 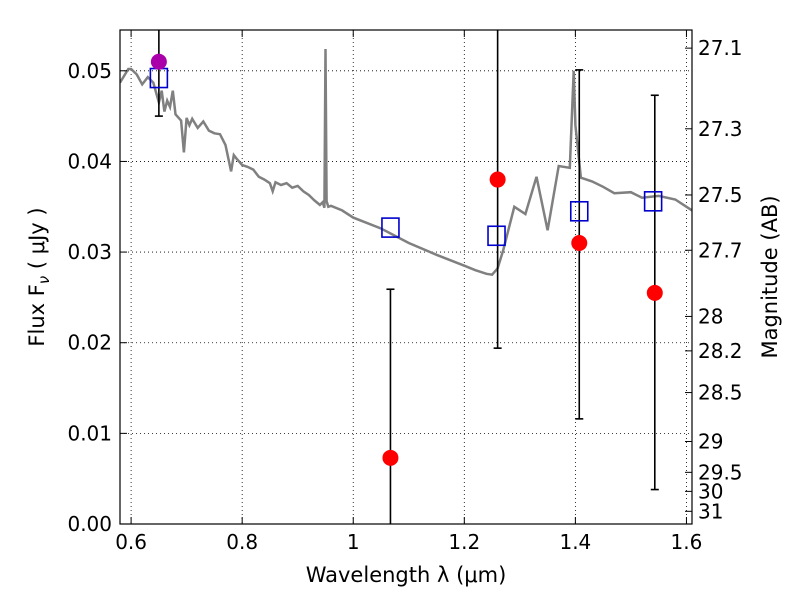 What do you see at coordinates (89, 433) in the screenshot?
I see `y-tick-label: 0.01` at bounding box center [89, 433].